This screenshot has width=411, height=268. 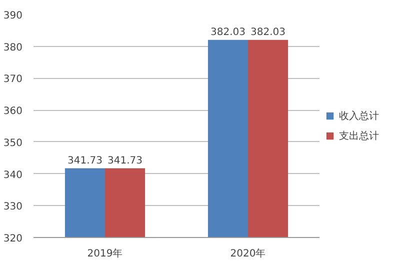 I want to click on y-tick-label: 330, so click(x=13, y=207).